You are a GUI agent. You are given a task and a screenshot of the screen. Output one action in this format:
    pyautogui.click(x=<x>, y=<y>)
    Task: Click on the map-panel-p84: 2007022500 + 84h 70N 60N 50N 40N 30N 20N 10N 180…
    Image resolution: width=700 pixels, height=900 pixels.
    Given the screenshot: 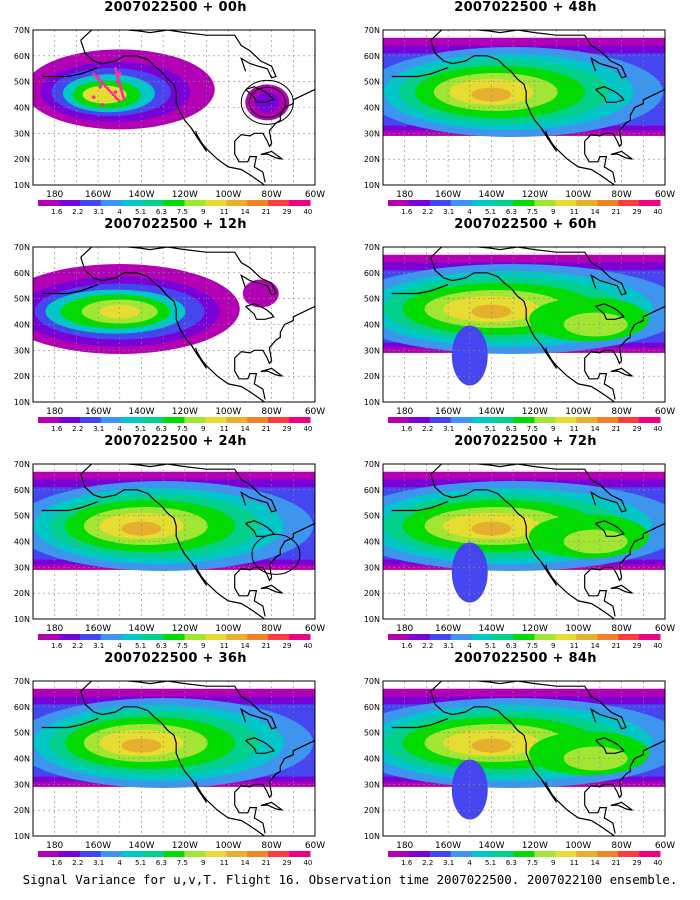 What is the action you would take?
    pyautogui.click(x=525, y=758)
    